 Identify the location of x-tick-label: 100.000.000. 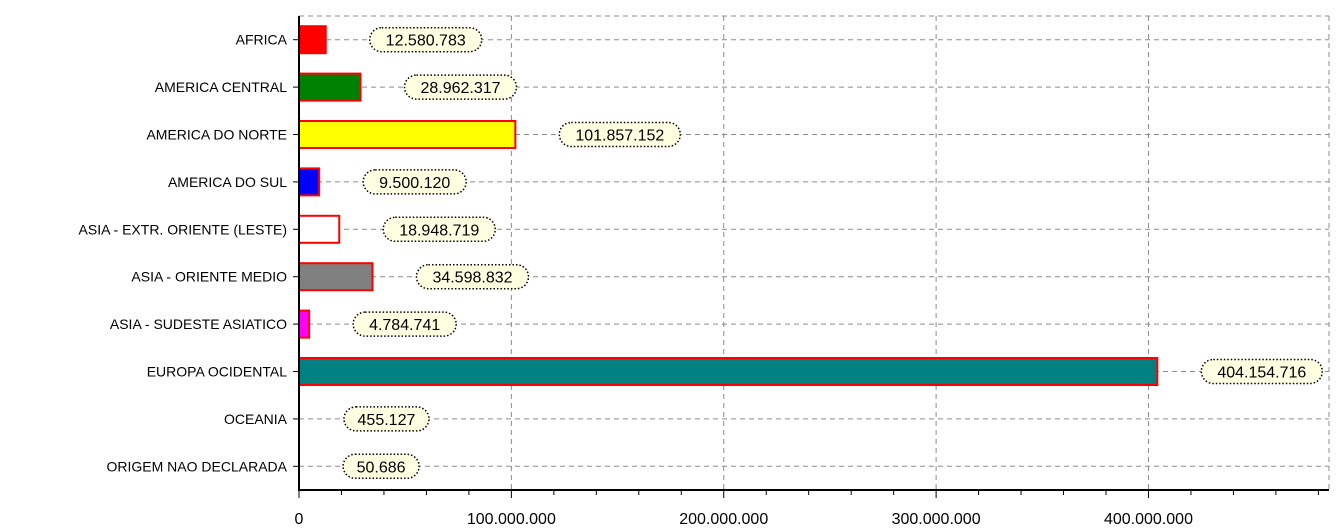
(511, 519).